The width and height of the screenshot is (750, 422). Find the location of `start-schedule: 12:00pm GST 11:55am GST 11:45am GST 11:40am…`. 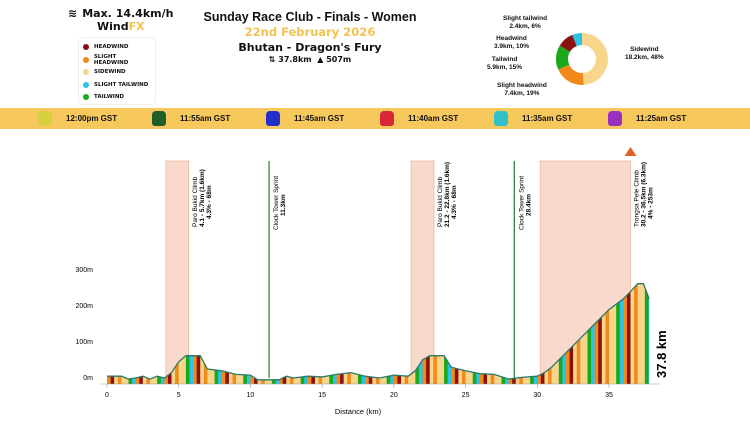

start-schedule: 12:00pm GST 11:55am GST 11:45am GST 11:40am… is located at coordinates (375, 118).